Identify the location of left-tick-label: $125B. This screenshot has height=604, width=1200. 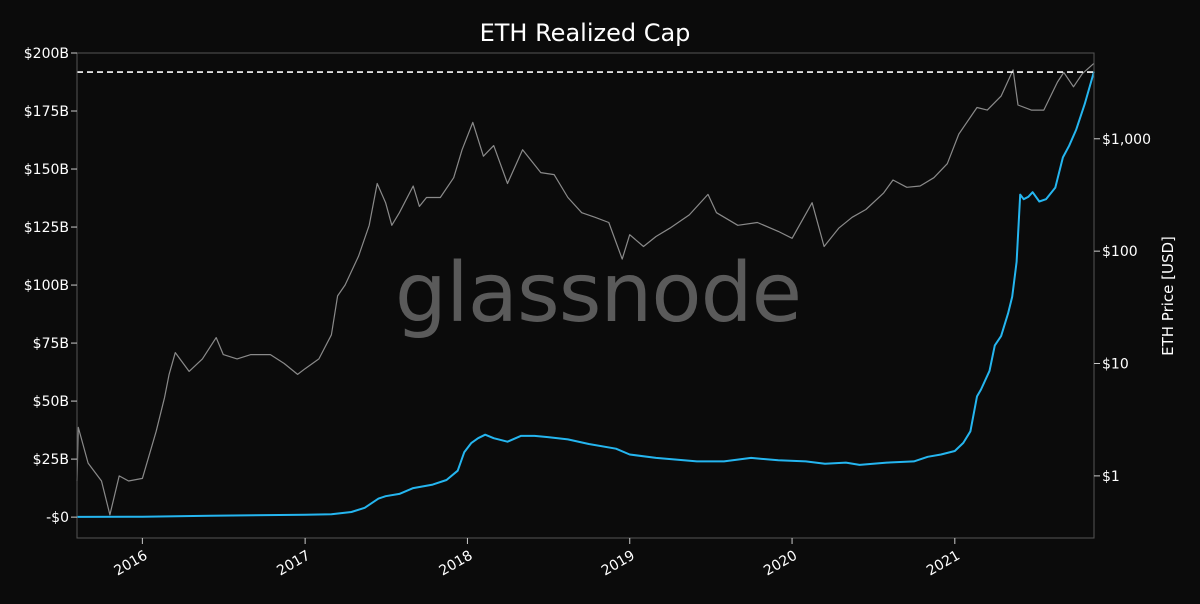
(46, 228).